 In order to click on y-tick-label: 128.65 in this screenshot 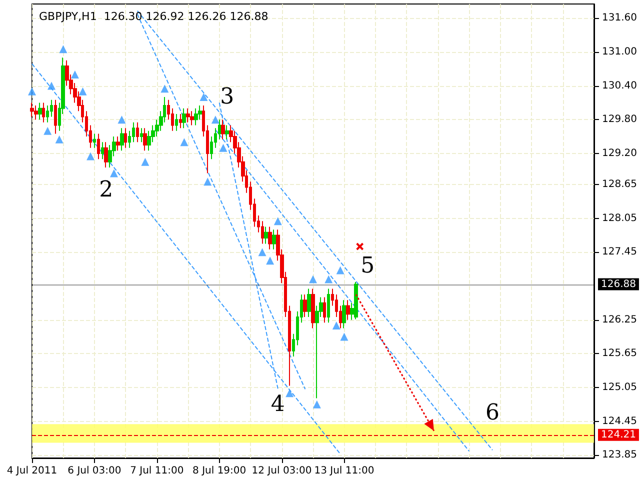, I will do `click(619, 184)`.